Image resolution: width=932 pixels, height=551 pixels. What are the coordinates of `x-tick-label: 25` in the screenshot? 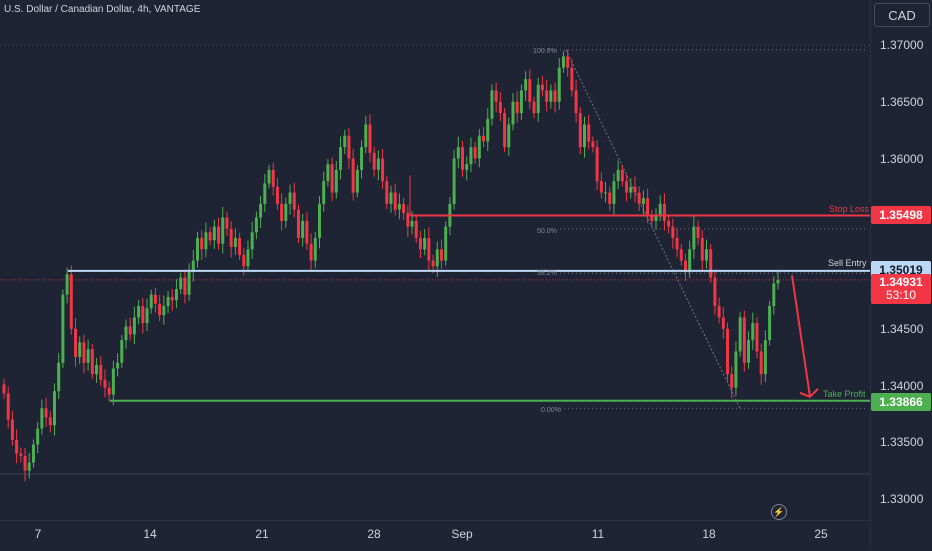 It's located at (821, 534).